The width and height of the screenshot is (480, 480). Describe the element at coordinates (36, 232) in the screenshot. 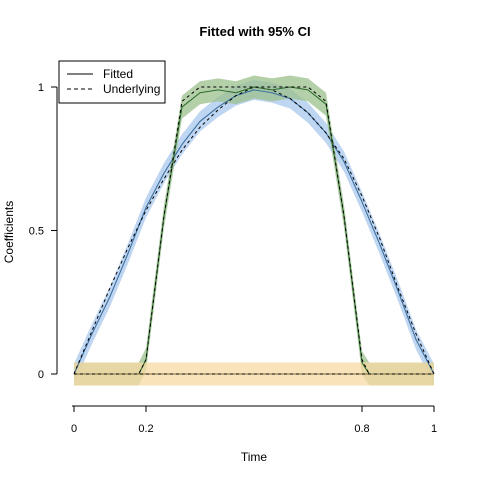

I see `y-tick-label: 0.5` at that location.